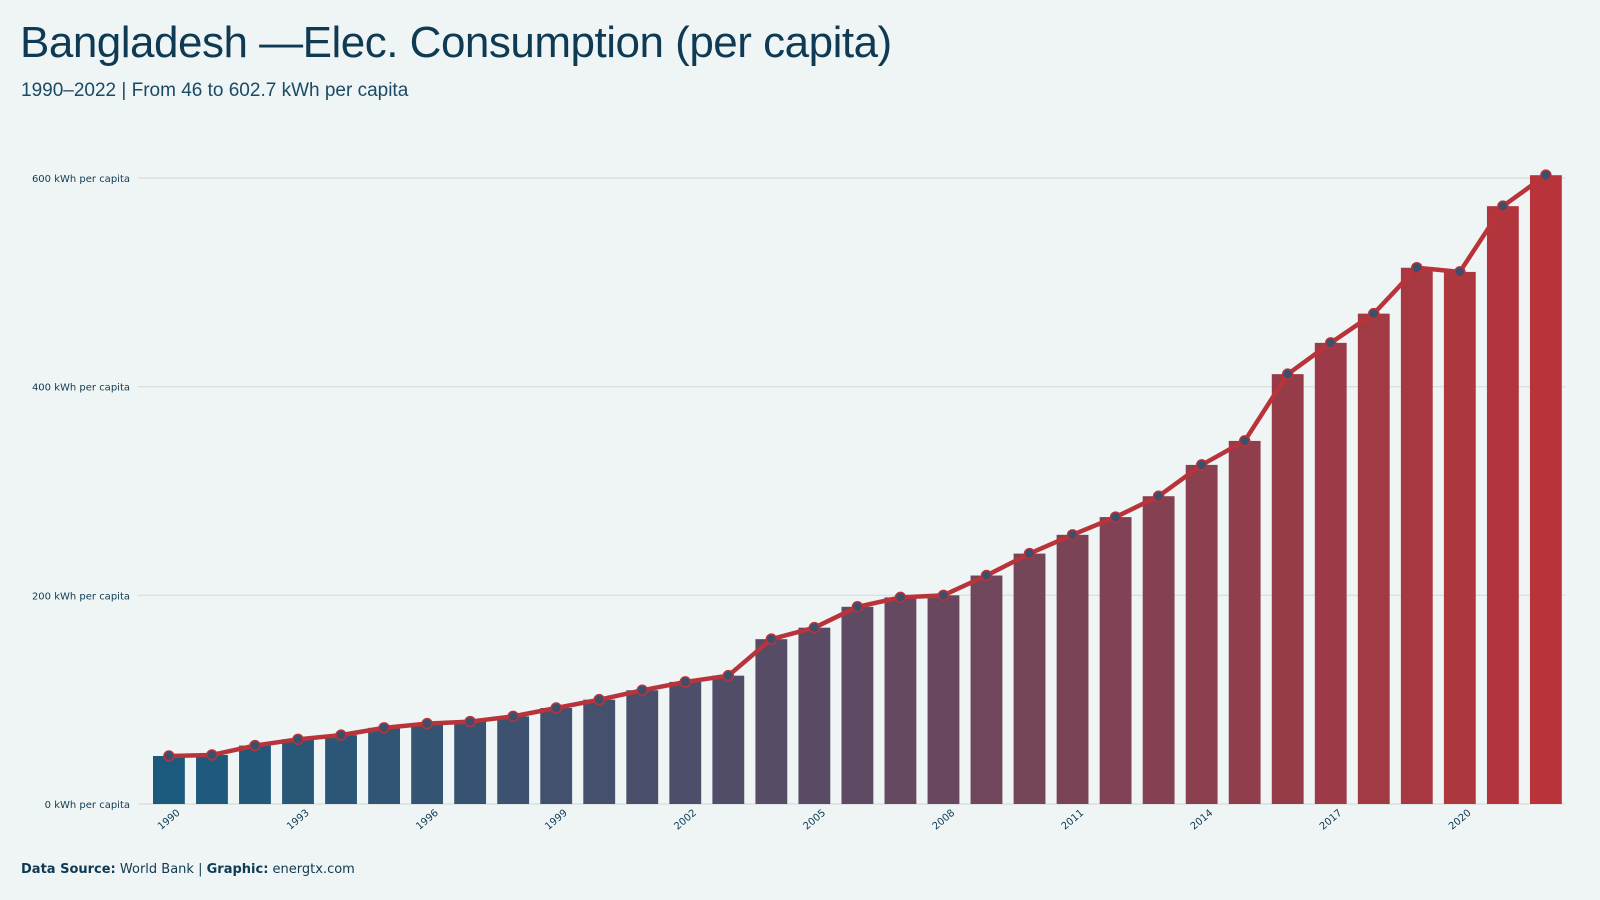 The image size is (1600, 900). What do you see at coordinates (313, 869) in the screenshot?
I see `graphic-value: energtx.com` at bounding box center [313, 869].